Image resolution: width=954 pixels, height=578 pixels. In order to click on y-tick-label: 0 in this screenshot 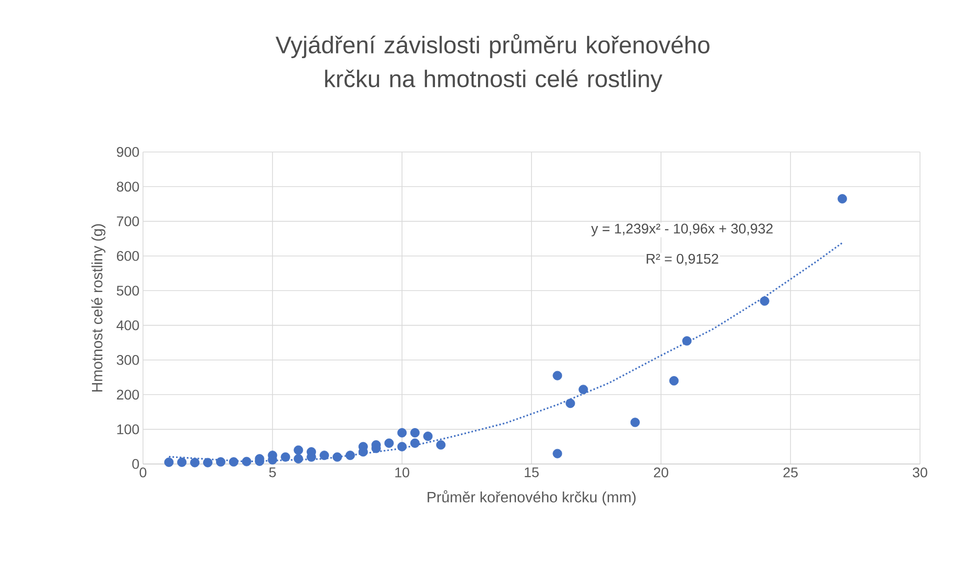, I will do `click(135, 464)`.